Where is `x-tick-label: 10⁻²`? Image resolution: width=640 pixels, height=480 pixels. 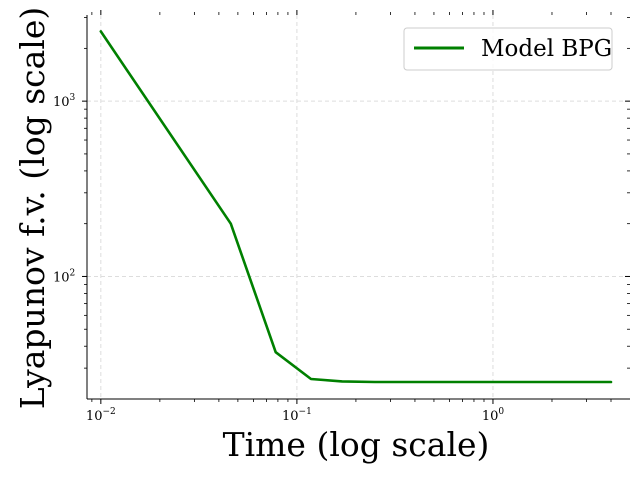
x-tick-label: 10⁻² is located at coordinates (101, 415).